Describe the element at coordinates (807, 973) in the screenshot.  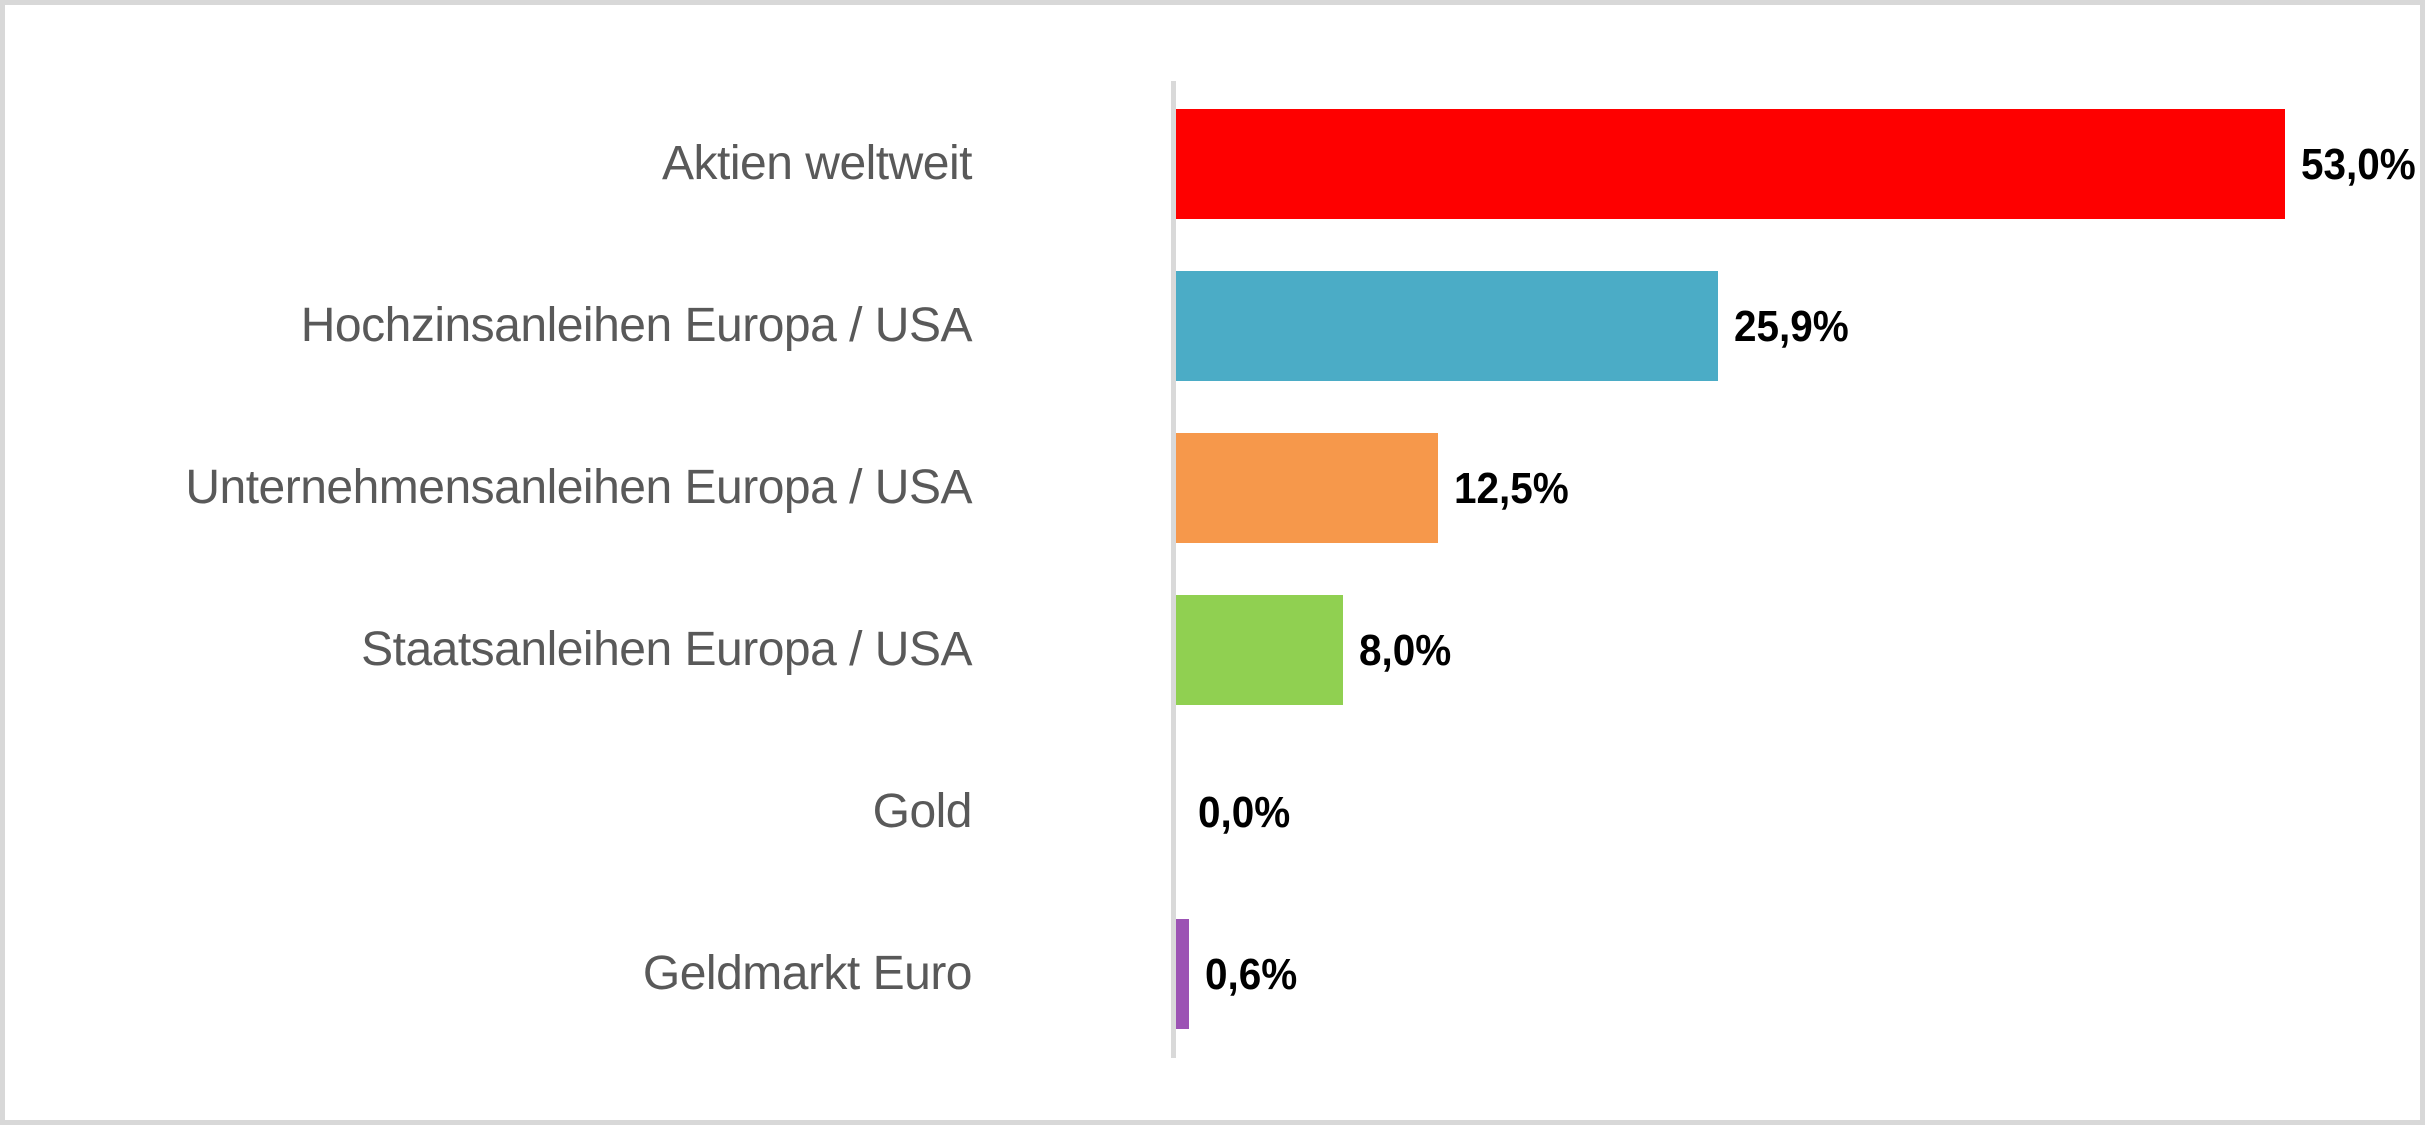
I see `category-label: Geldmarkt Euro` at that location.